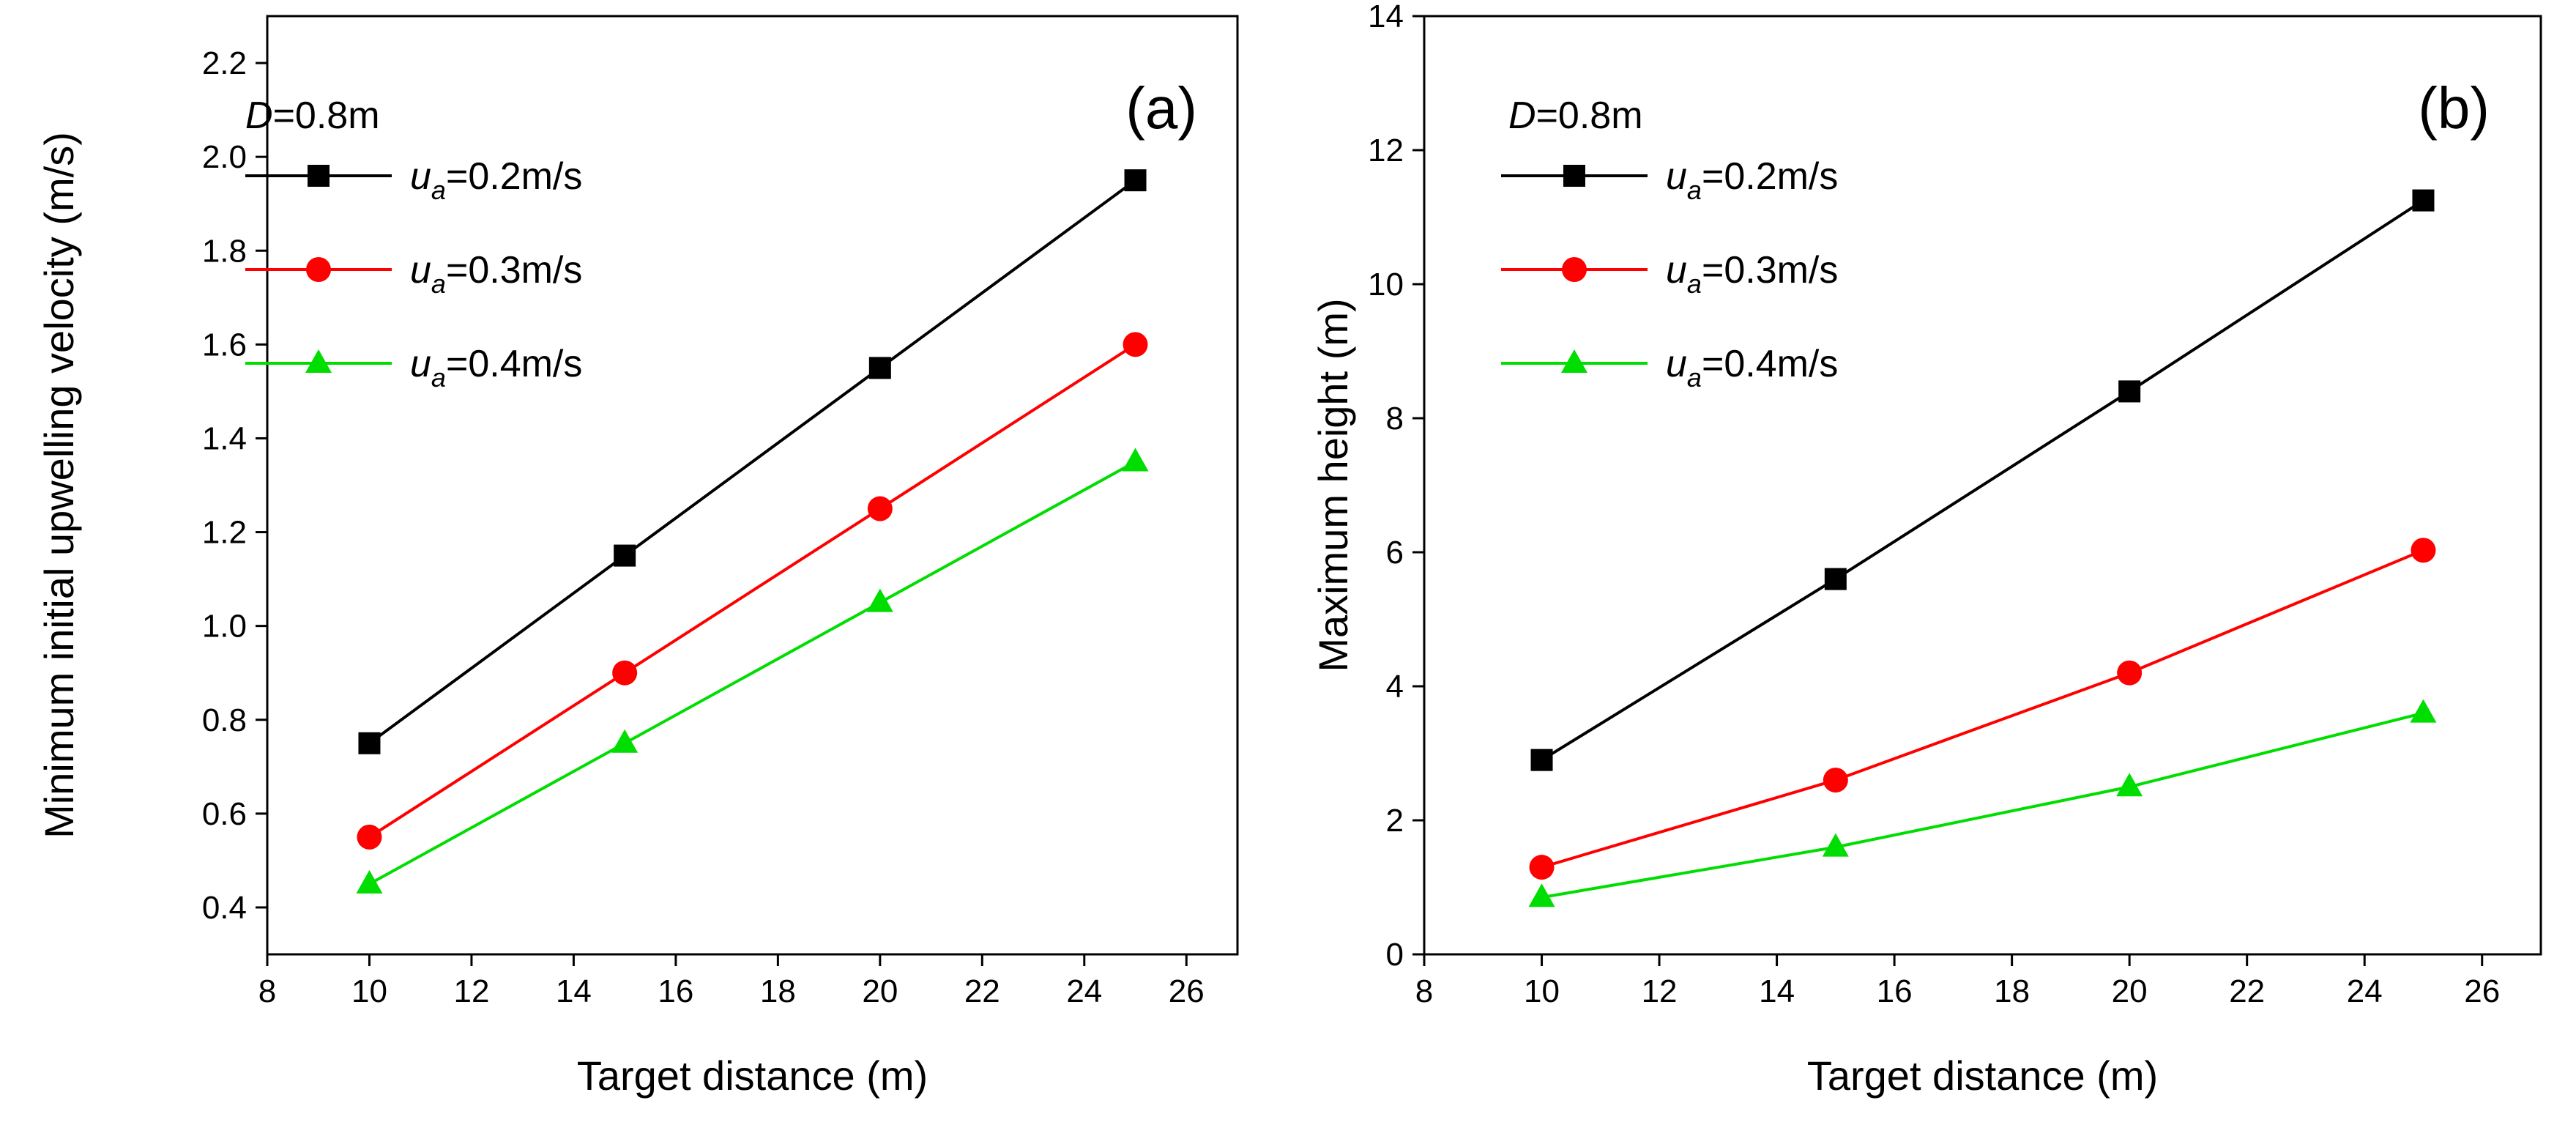  Describe the element at coordinates (2454, 108) in the screenshot. I see `panel-label: (b)` at that location.